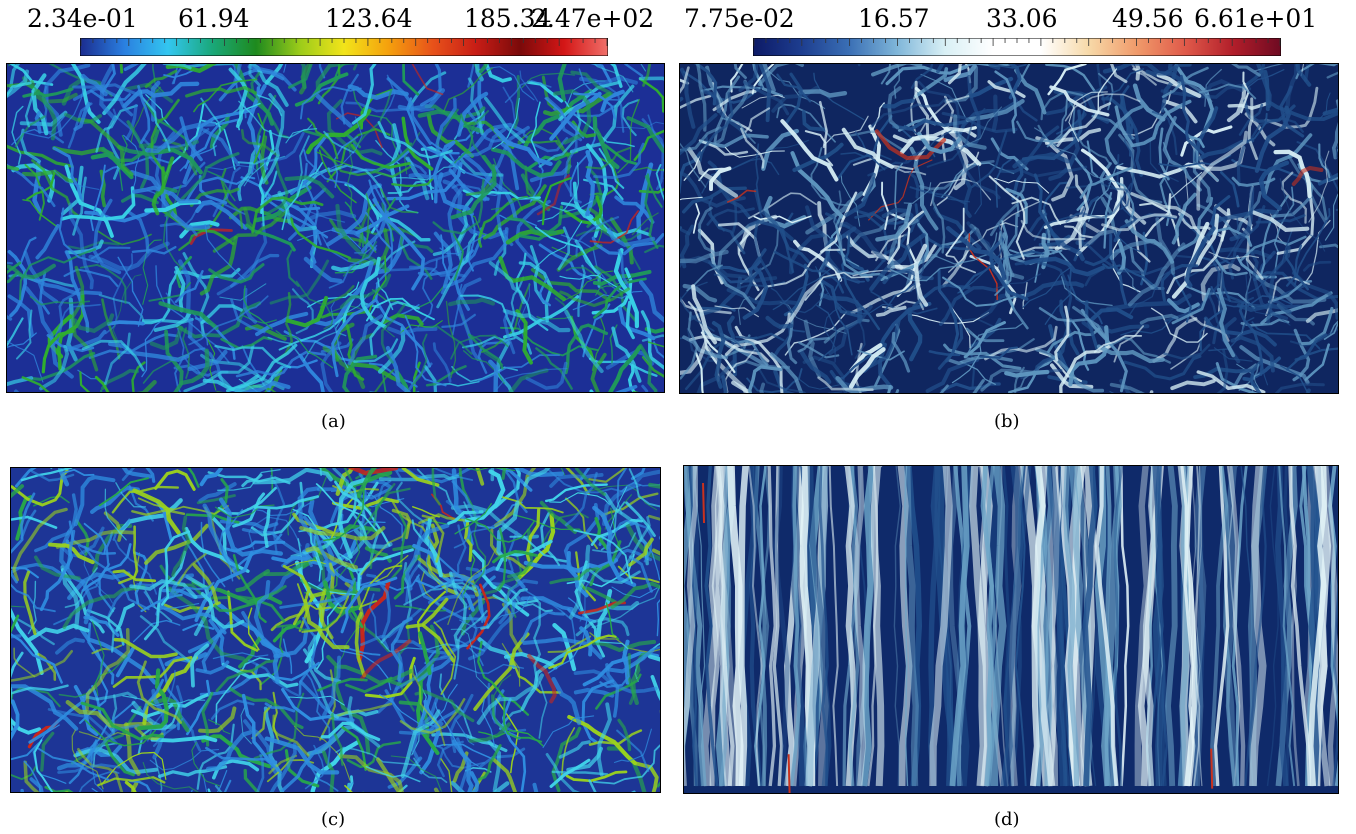 The height and width of the screenshot is (834, 1356). I want to click on colorbar-left-gradient, so click(344, 47).